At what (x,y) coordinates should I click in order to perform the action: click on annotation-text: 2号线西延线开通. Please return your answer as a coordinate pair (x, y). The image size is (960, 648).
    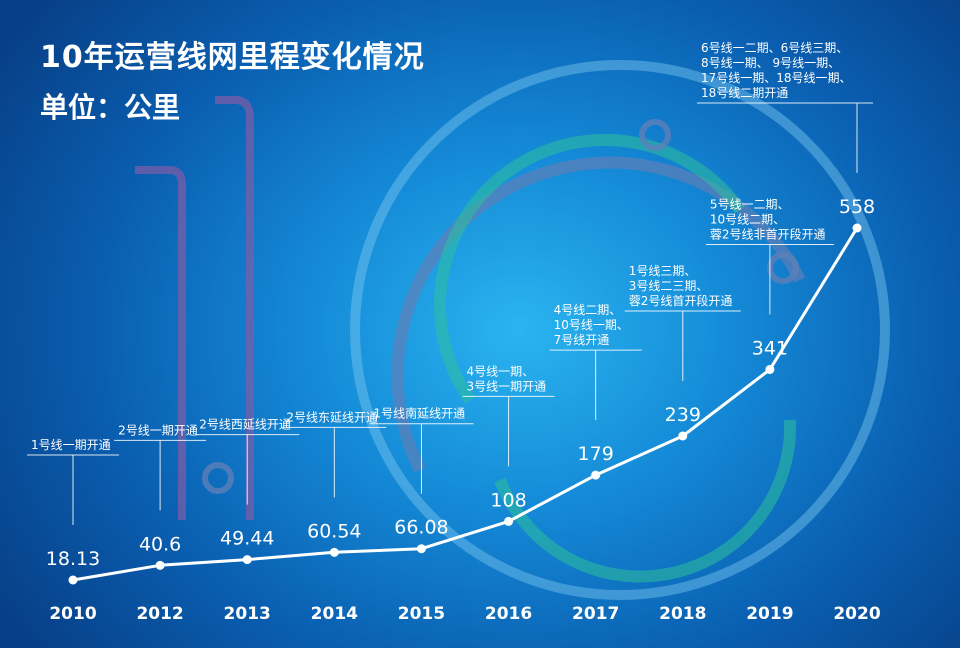
    Looking at the image, I should click on (245, 425).